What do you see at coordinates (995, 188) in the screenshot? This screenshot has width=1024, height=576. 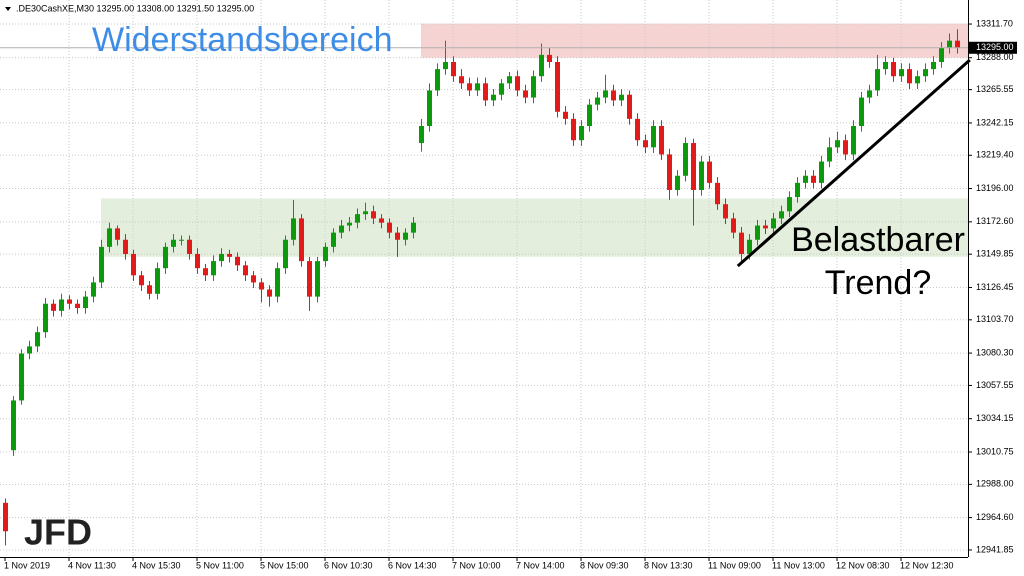 I see `y-tick-label: 13196.00` at bounding box center [995, 188].